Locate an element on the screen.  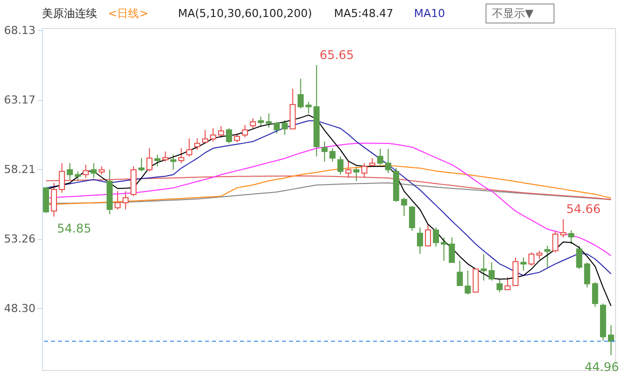
annotation: 44.96 is located at coordinates (602, 367).